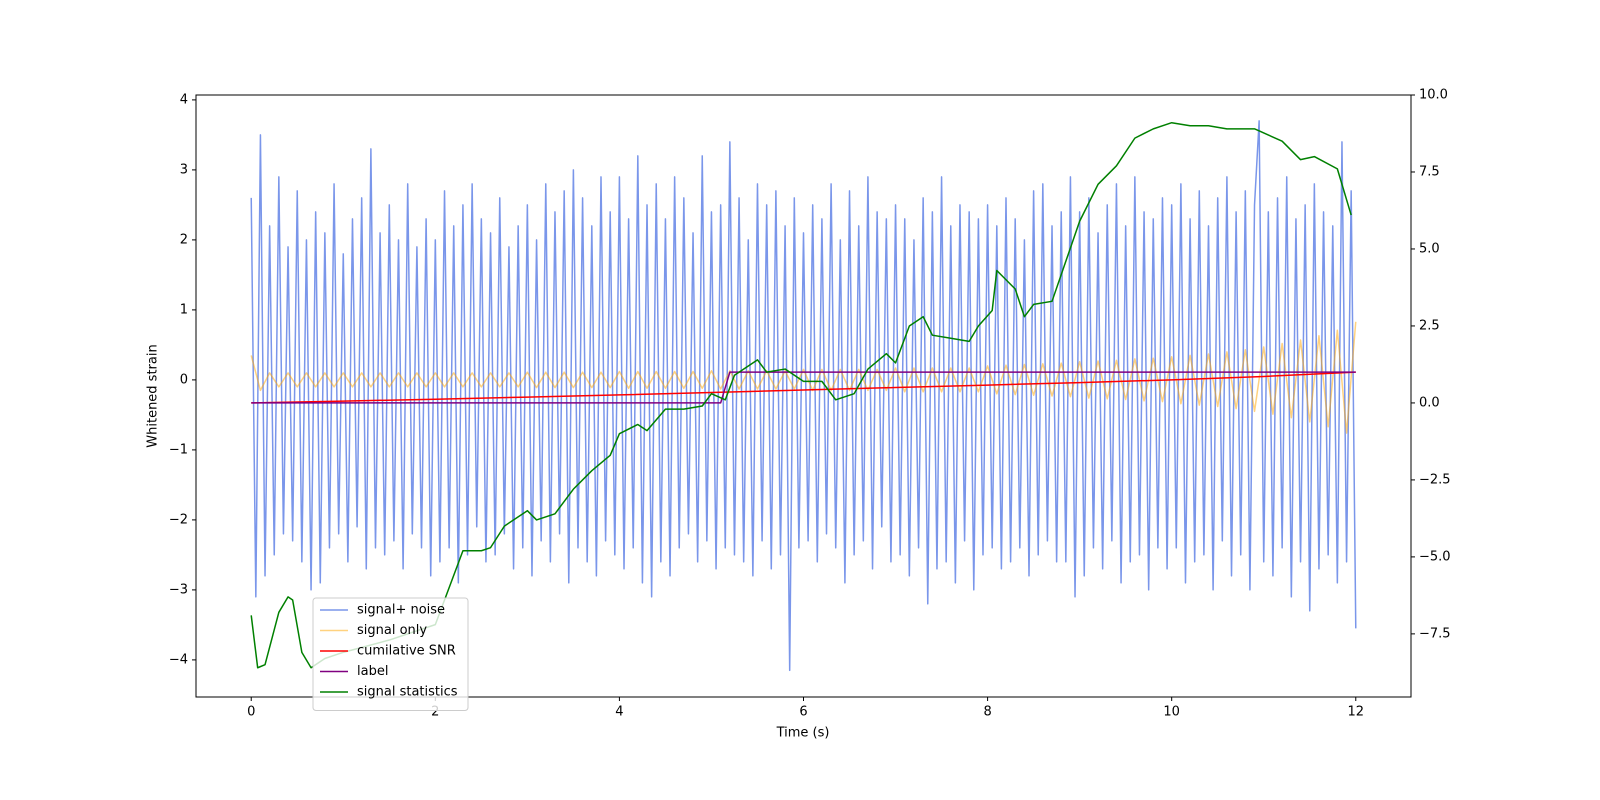 The image size is (1600, 800). What do you see at coordinates (1433, 95) in the screenshot?
I see `y2-tick-label: 10.0` at bounding box center [1433, 95].